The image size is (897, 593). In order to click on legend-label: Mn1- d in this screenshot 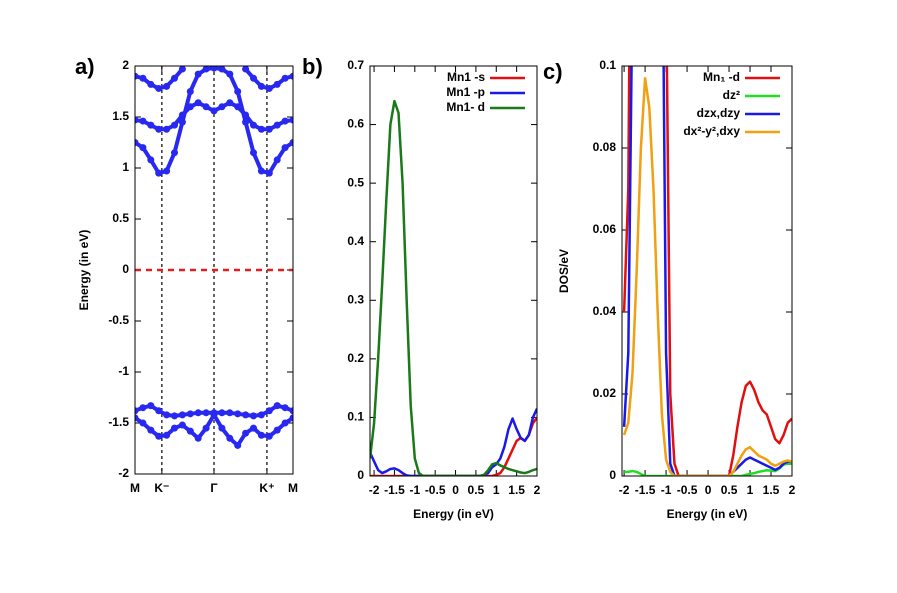, I will do `click(465, 107)`.